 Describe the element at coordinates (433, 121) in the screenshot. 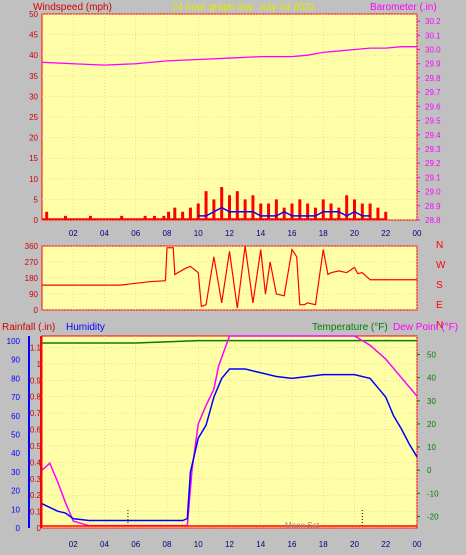

I see `barometer-tick-label: 29.5` at that location.